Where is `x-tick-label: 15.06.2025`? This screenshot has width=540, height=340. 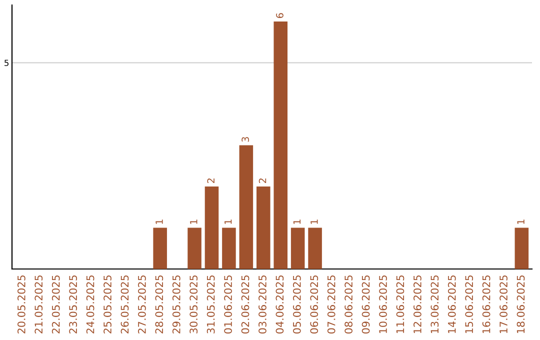
x-tick-label: 15.06.2025 is located at coordinates (469, 304).